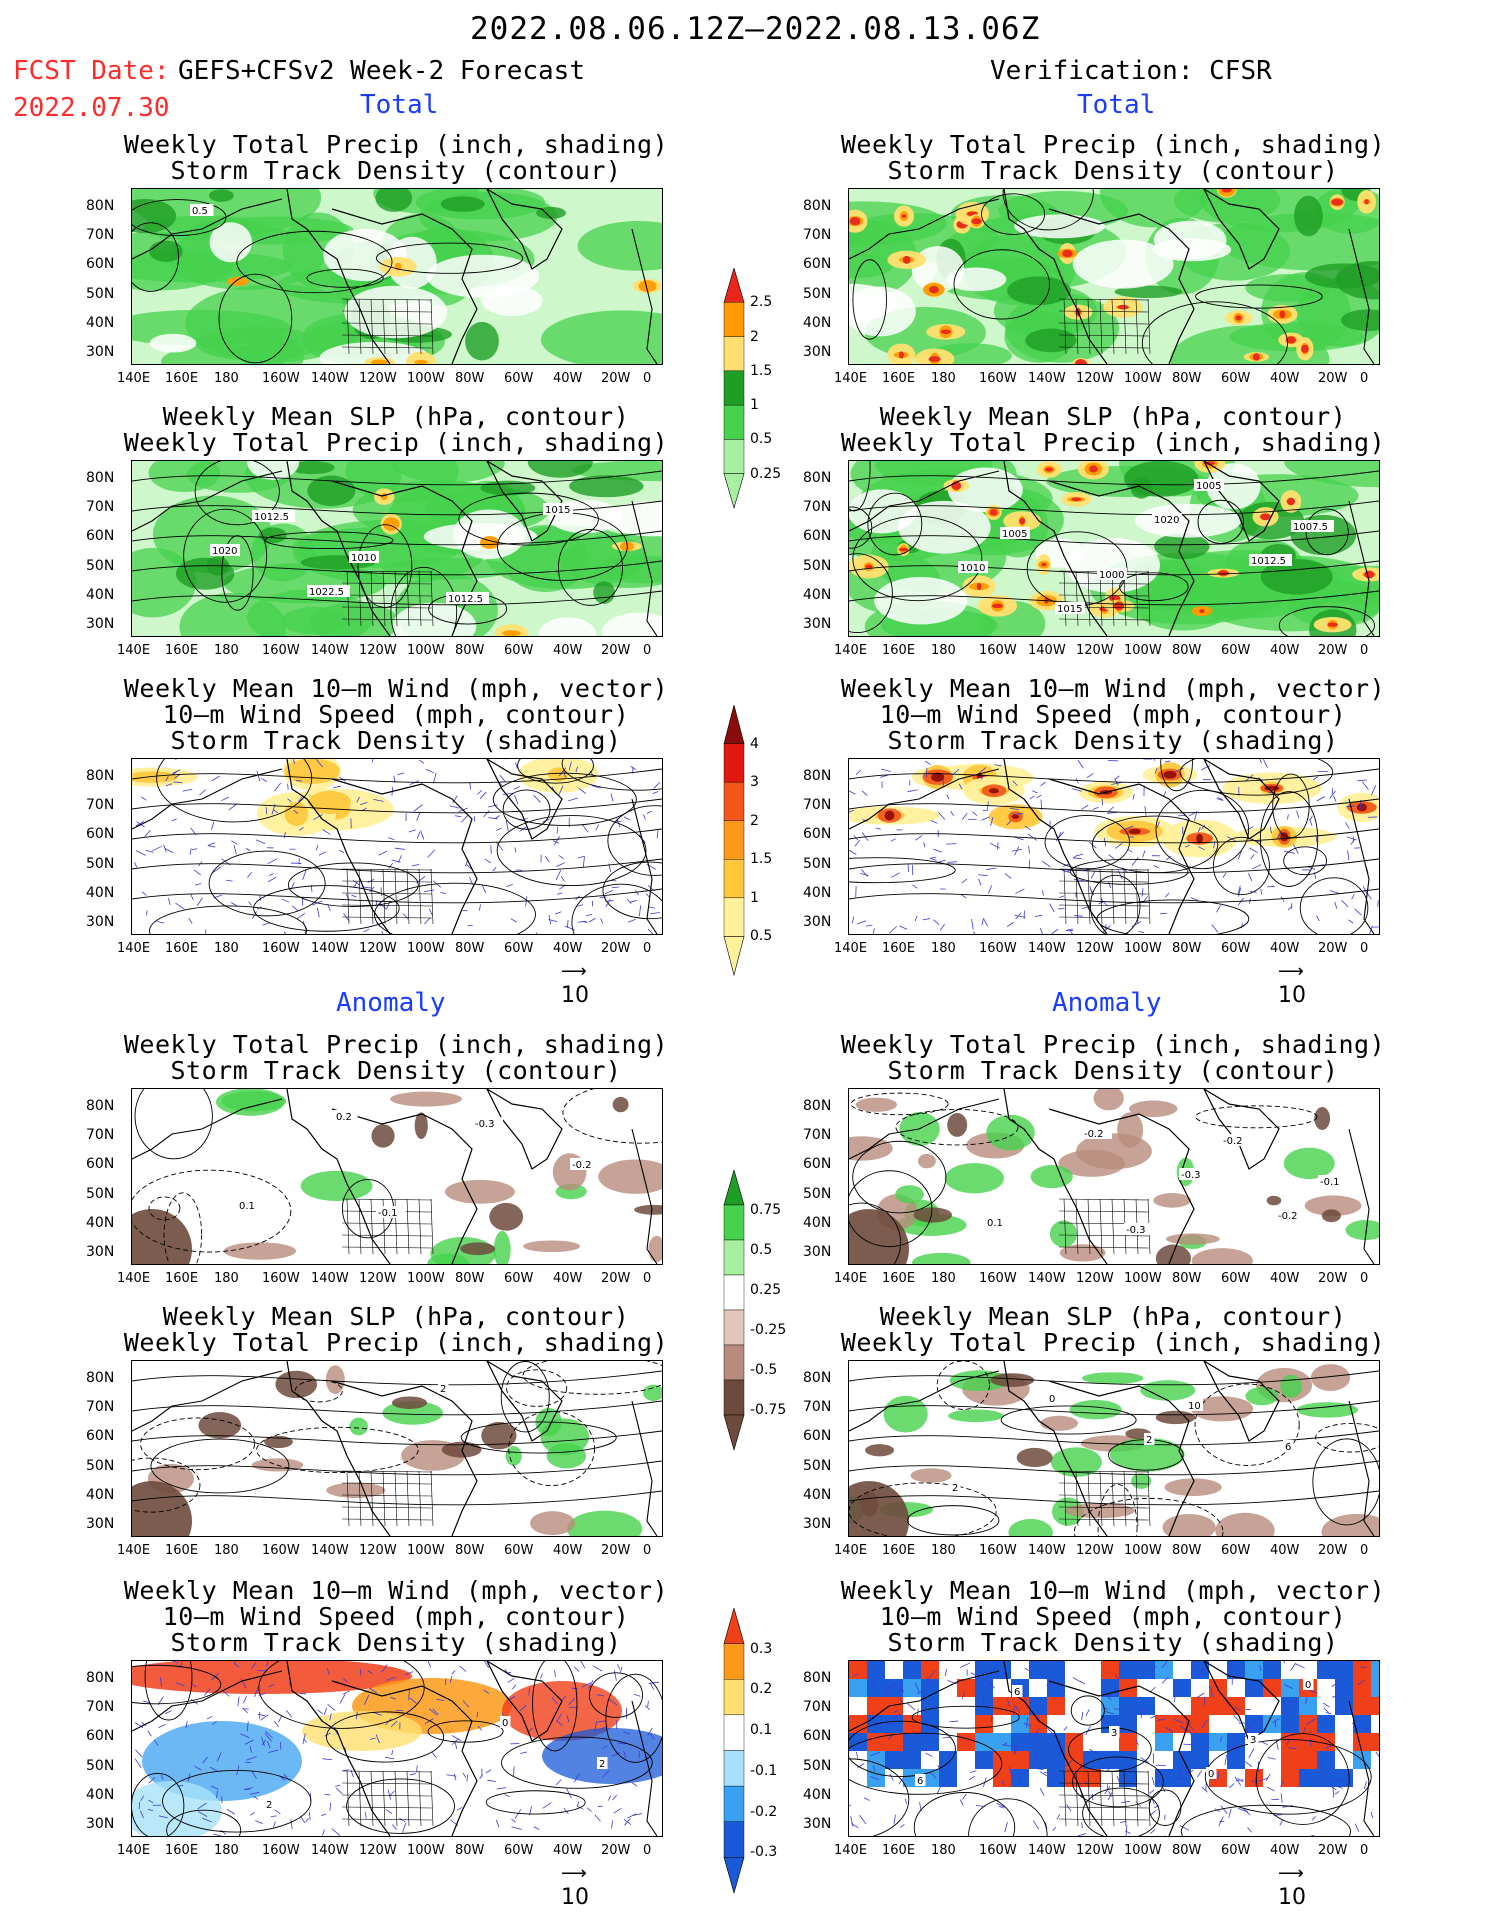 The image size is (1487, 1925). What do you see at coordinates (396, 1342) in the screenshot?
I see `forecast-anomaly-slp-title-line: Weekly Total Precip (inch, shading)` at bounding box center [396, 1342].